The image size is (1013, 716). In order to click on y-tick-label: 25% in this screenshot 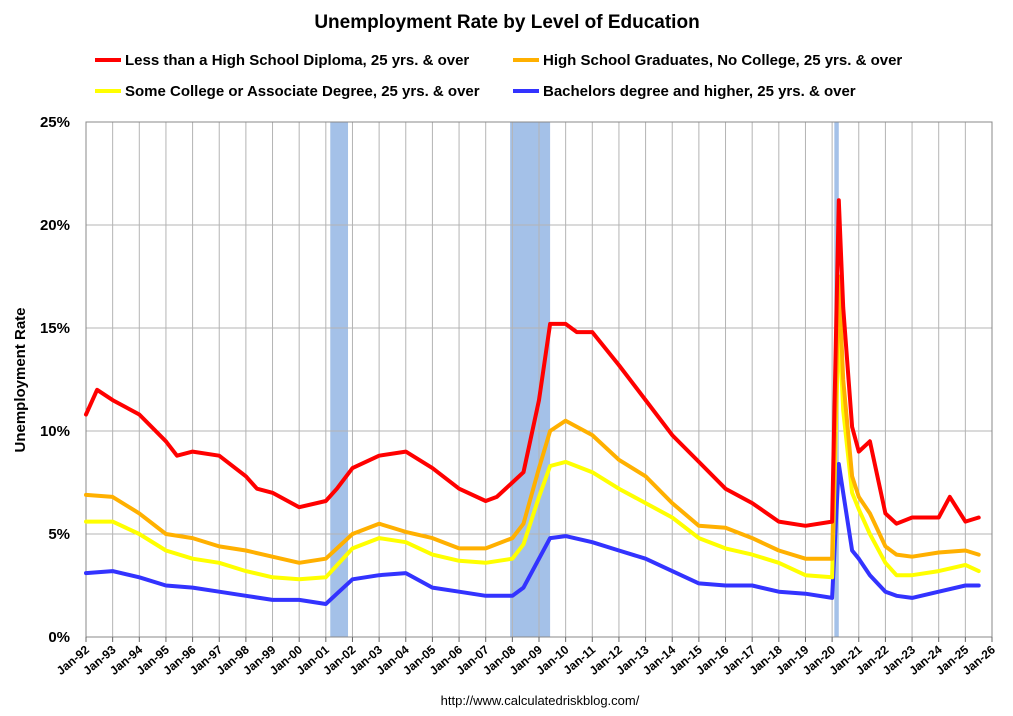, I will do `click(55, 122)`.